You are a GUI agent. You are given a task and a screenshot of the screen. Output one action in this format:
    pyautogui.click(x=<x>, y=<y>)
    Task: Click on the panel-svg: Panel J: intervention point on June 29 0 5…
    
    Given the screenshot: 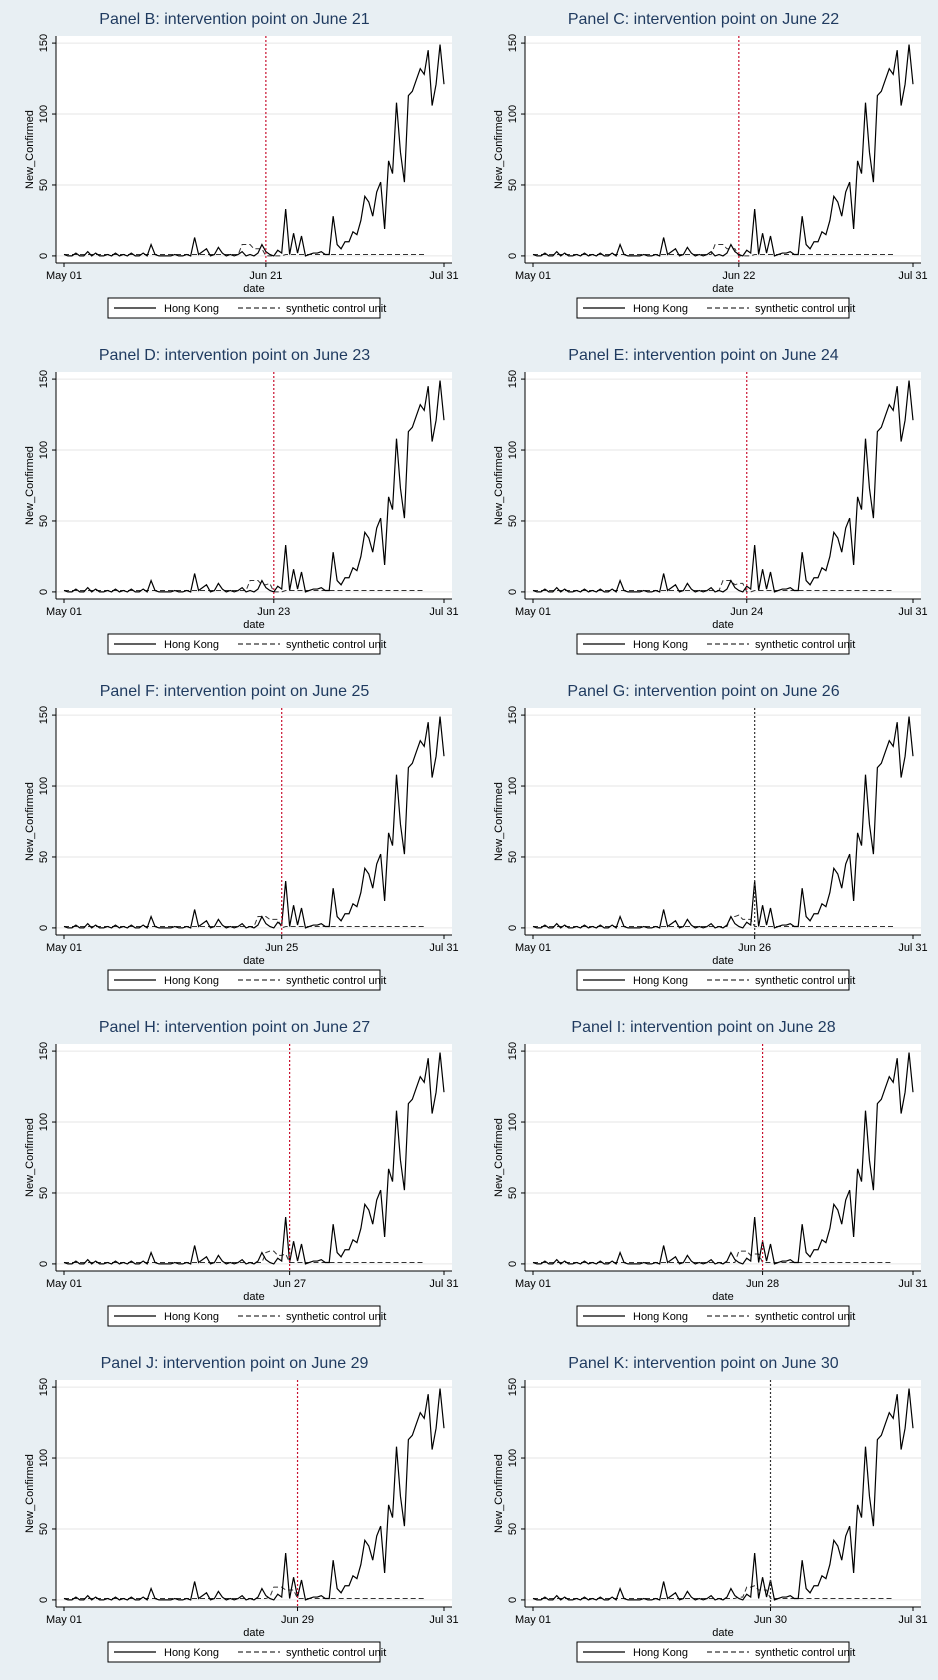 What is the action you would take?
    pyautogui.click(x=241, y=1509)
    